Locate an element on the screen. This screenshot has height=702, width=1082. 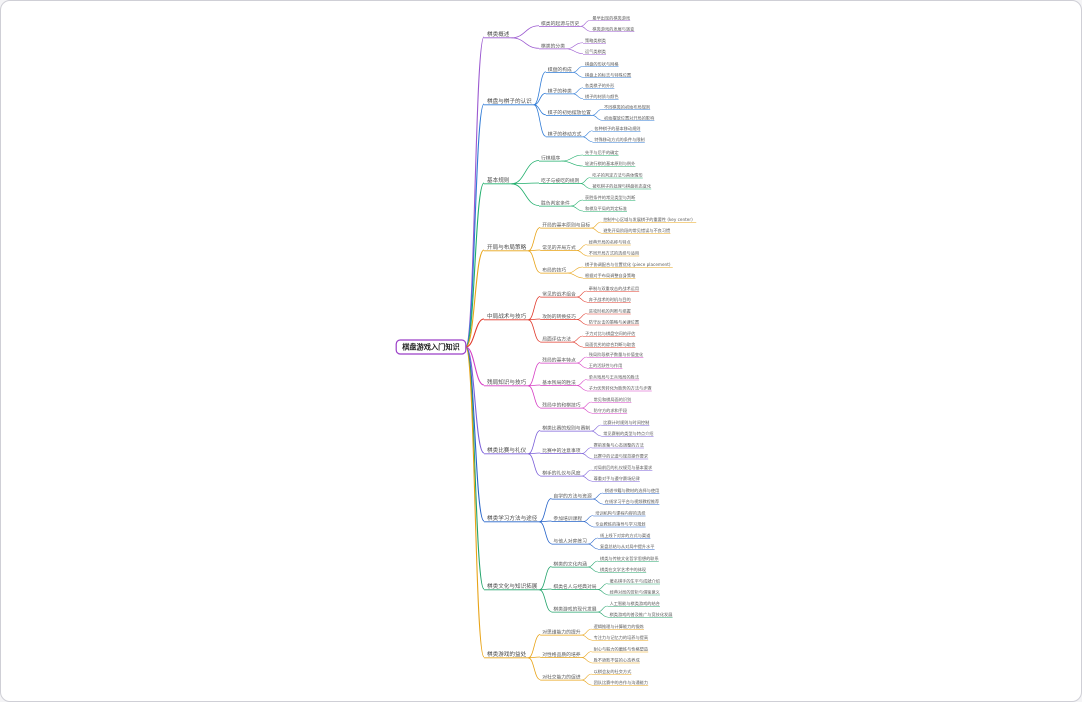
sub-node: 棋类的文化内涵 is located at coordinates (570, 564).